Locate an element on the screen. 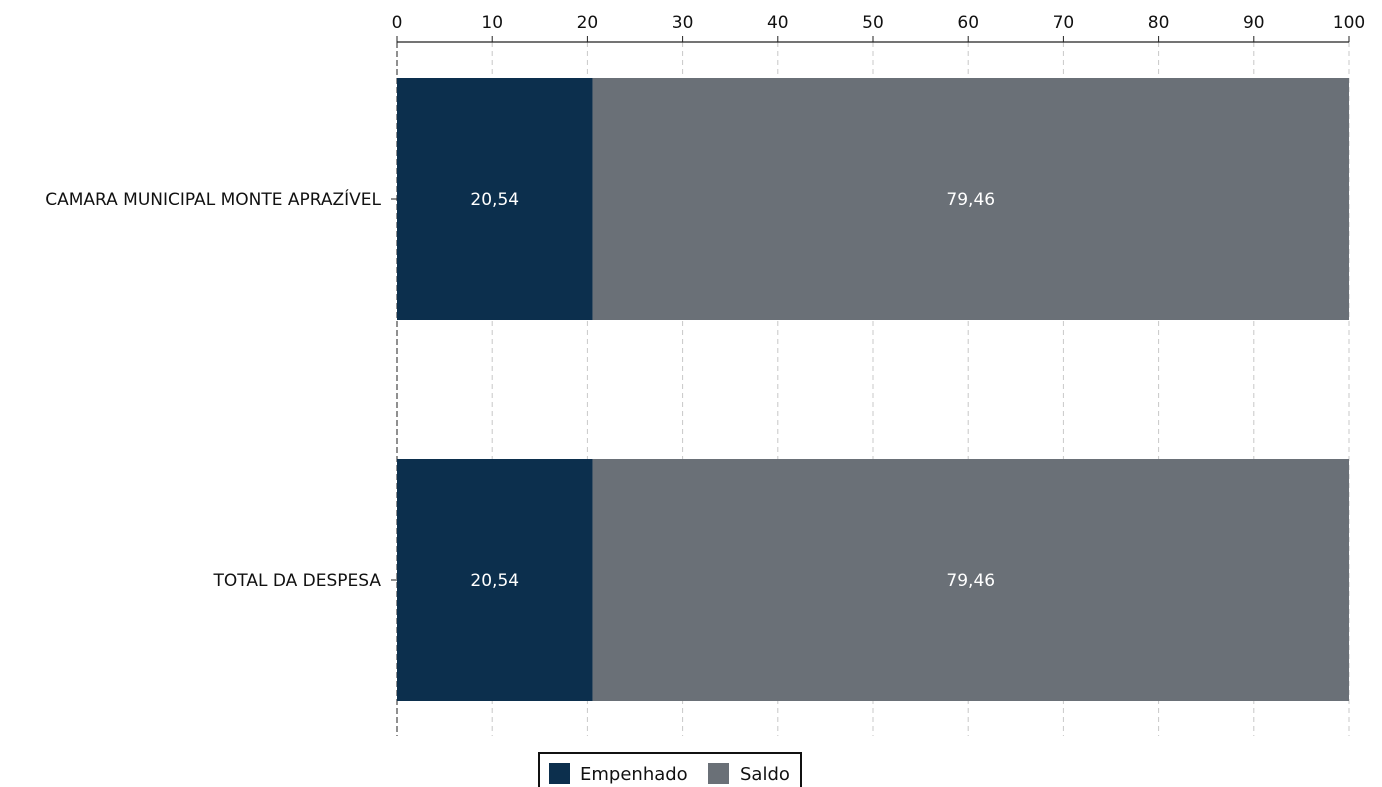 This screenshot has height=787, width=1382. x-tick-label: 40 is located at coordinates (778, 23).